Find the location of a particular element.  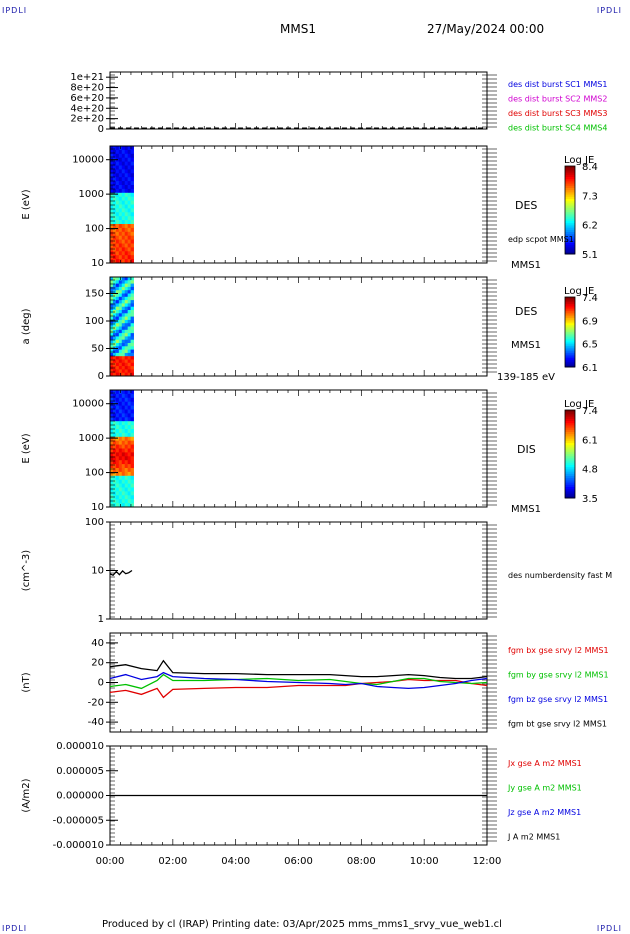

panel-side-label: DES is located at coordinates (526, 311).